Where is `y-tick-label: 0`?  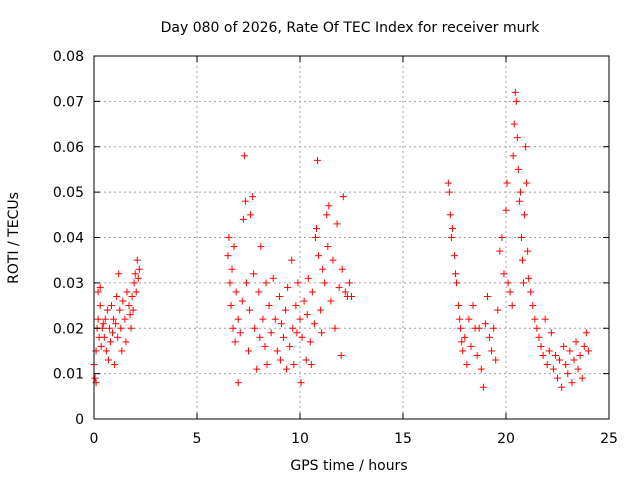
y-tick-label: 0 is located at coordinates (79, 420).